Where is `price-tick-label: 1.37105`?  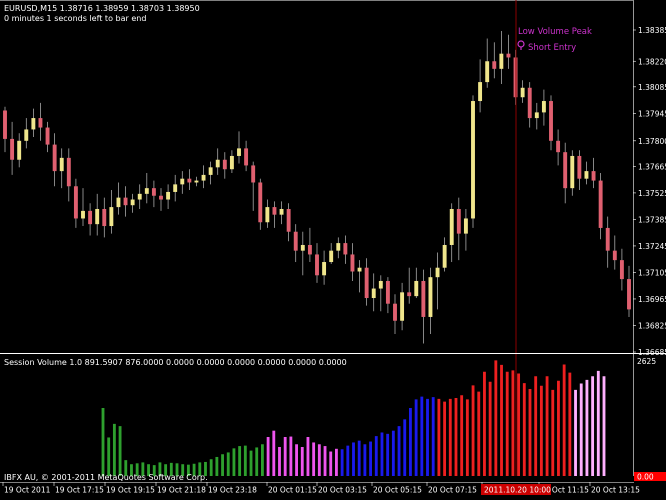 price-tick-label: 1.37105 is located at coordinates (652, 272).